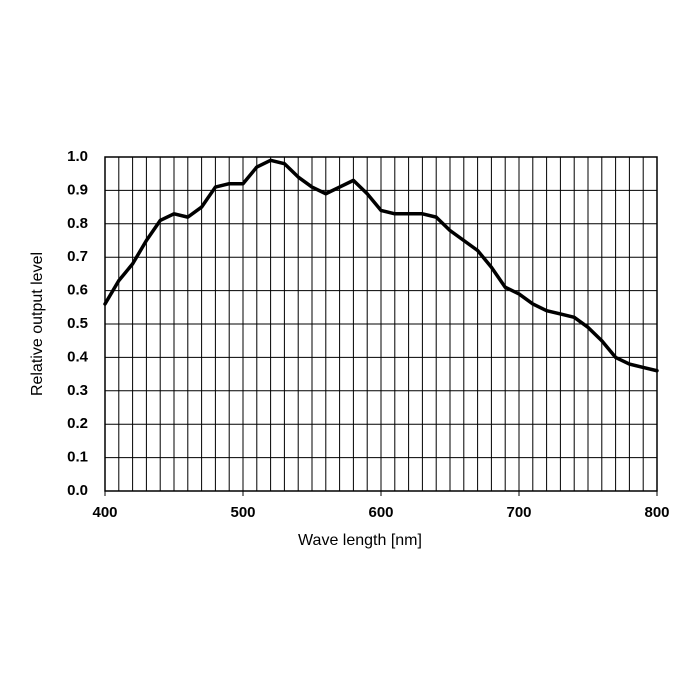 The image size is (700, 700). Describe the element at coordinates (242, 512) in the screenshot. I see `x-tick-label: 500` at that location.